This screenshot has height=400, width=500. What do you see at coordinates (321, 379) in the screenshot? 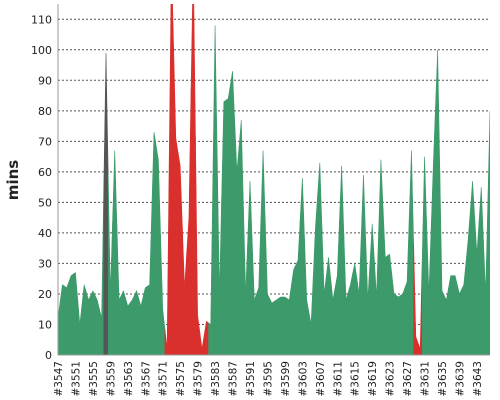
I see `x-tick-label: #3607` at bounding box center [321, 379].